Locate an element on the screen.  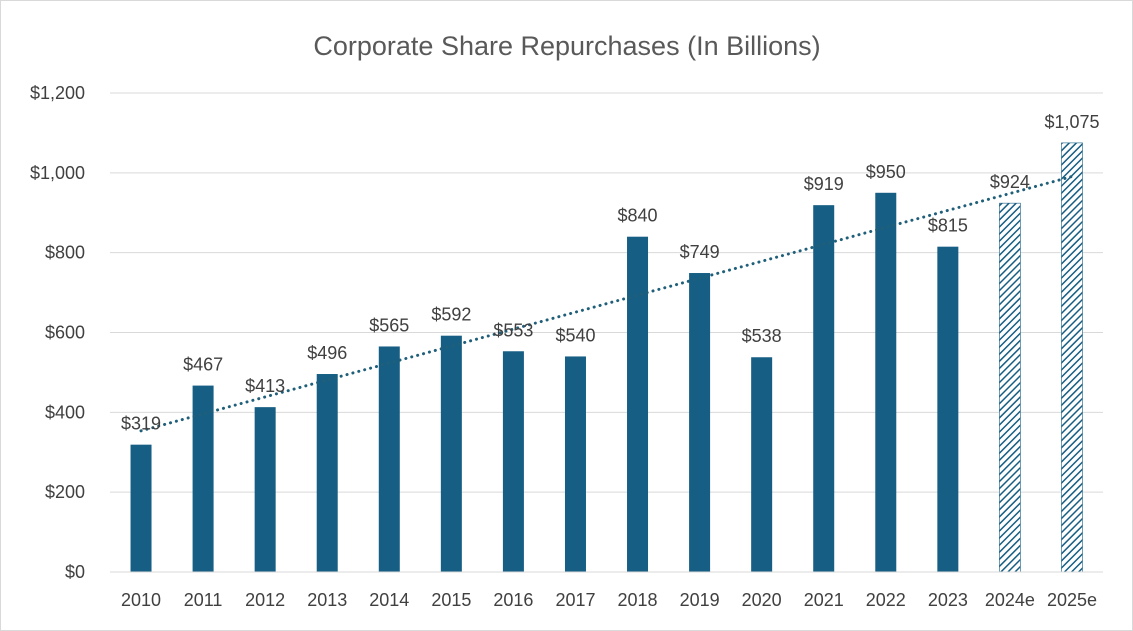
x-tick-label: 2012 is located at coordinates (265, 600).